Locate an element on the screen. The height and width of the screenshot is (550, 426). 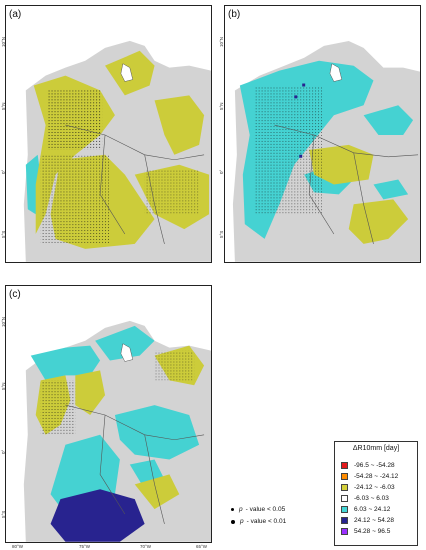
legend-item: 54.28 ~ 96.5 is located at coordinates (365, 531).